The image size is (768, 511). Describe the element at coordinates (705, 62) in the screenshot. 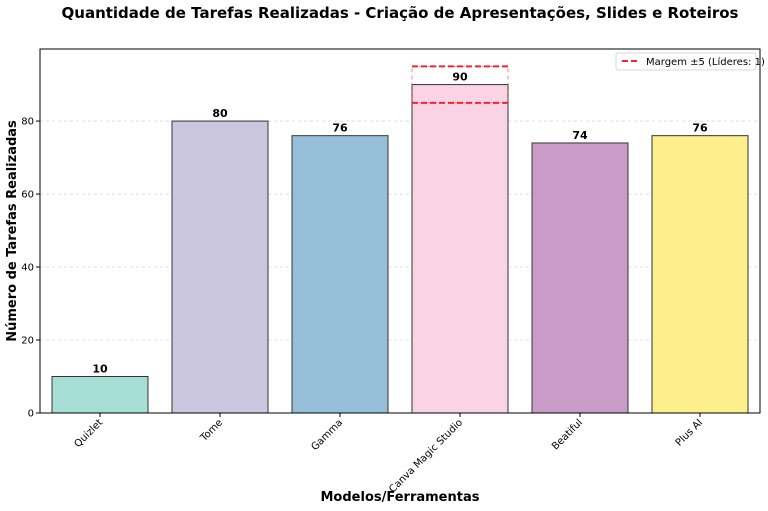

I see `legend-entry-margin: Margem ±5 (Líderes: 1)` at that location.